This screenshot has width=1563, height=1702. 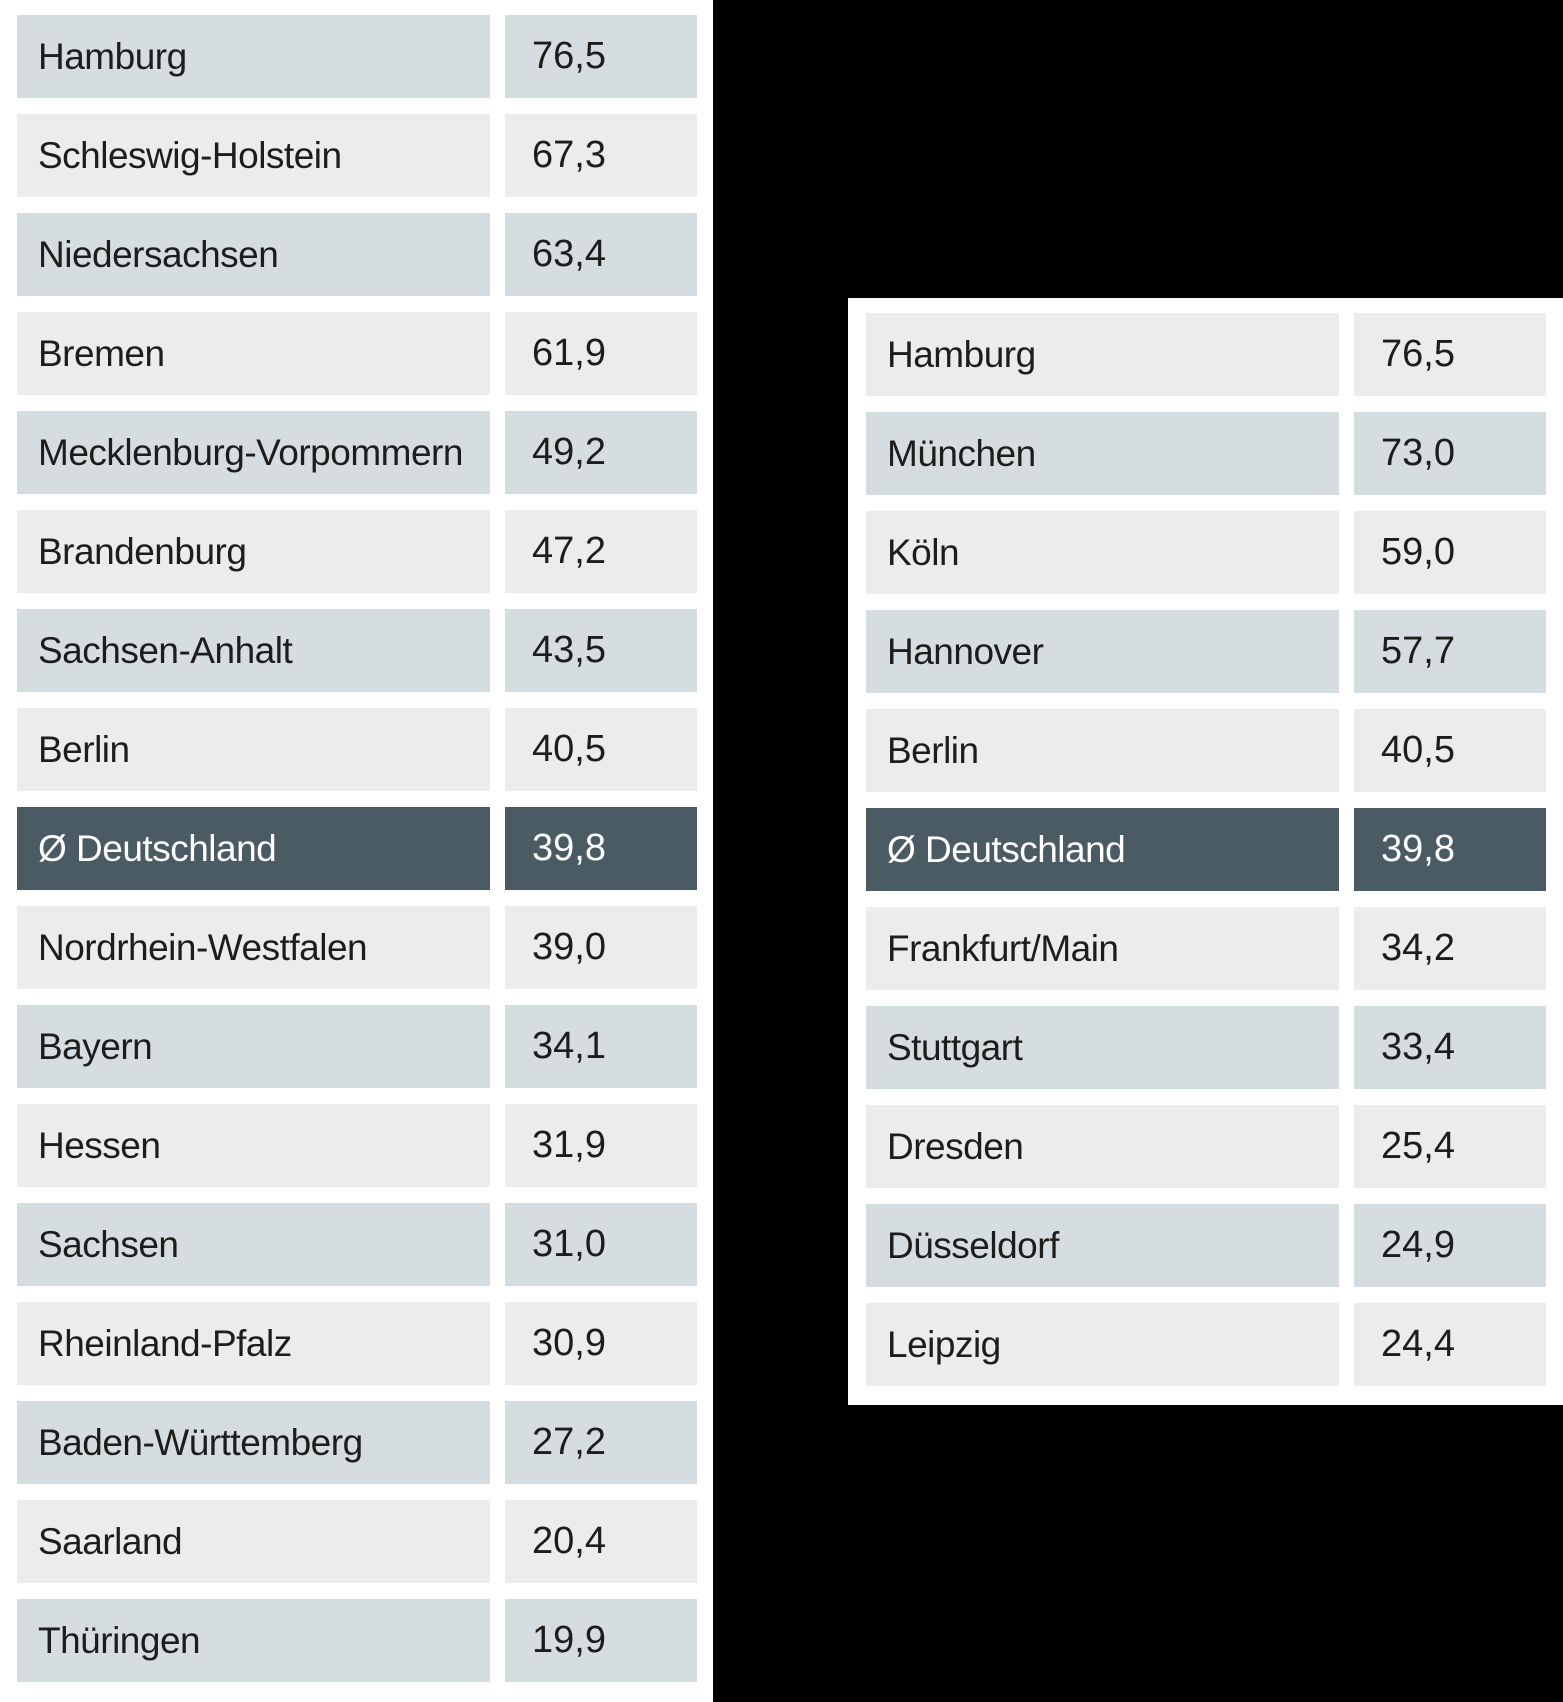 I want to click on row-value-cell: 24,9, so click(x=1450, y=1245).